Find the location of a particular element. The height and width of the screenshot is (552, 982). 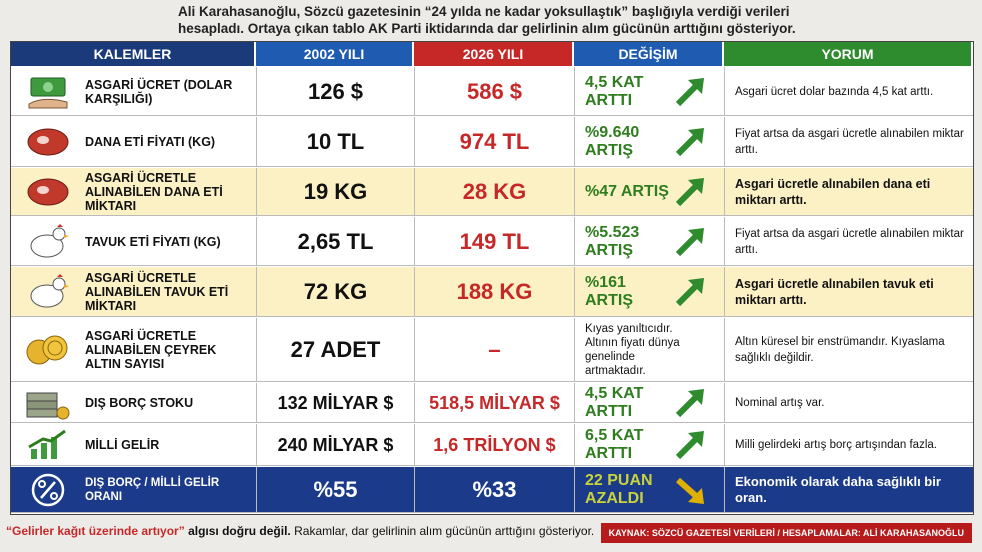

item-label: MİLLİ GELİR is located at coordinates (122, 445).